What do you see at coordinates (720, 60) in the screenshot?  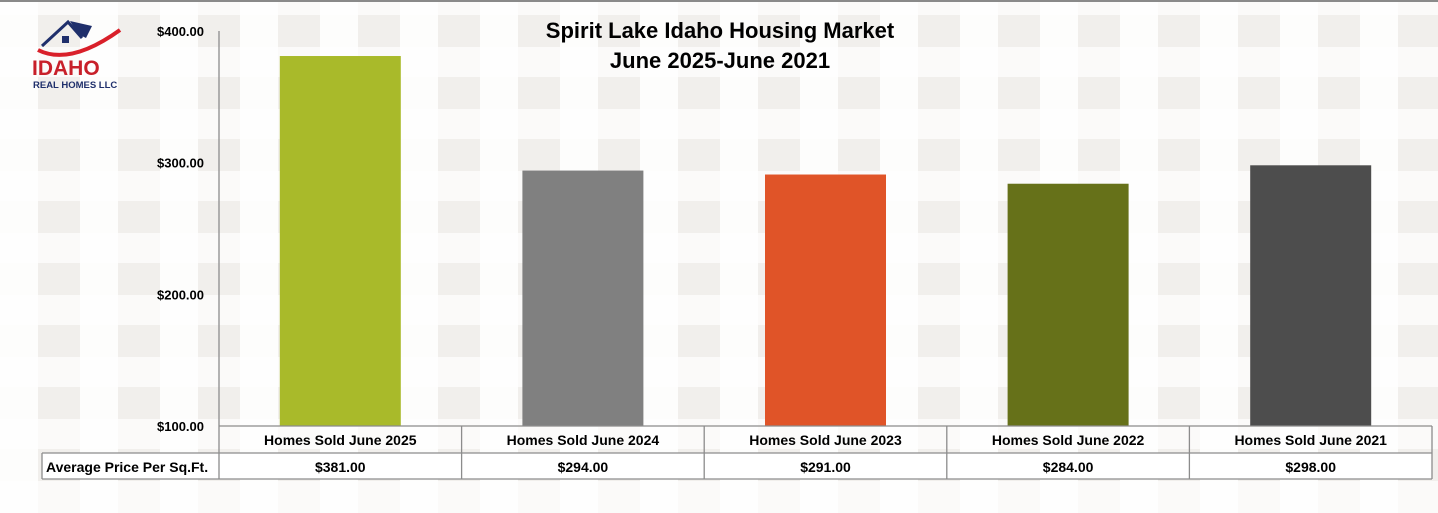 I see `chart-title-line-2: June 2025-June 2021` at bounding box center [720, 60].